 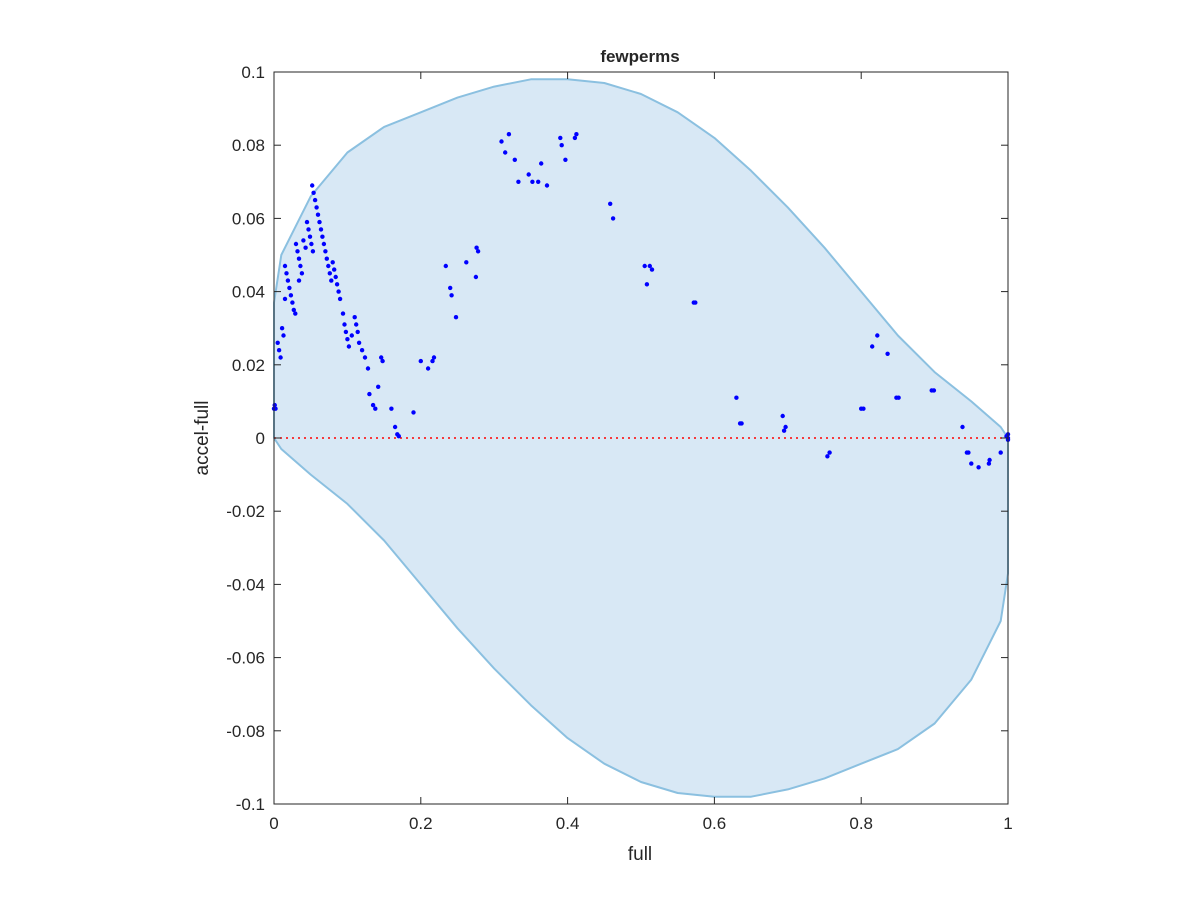 I want to click on y-tick-label: 0.08, so click(x=248, y=145).